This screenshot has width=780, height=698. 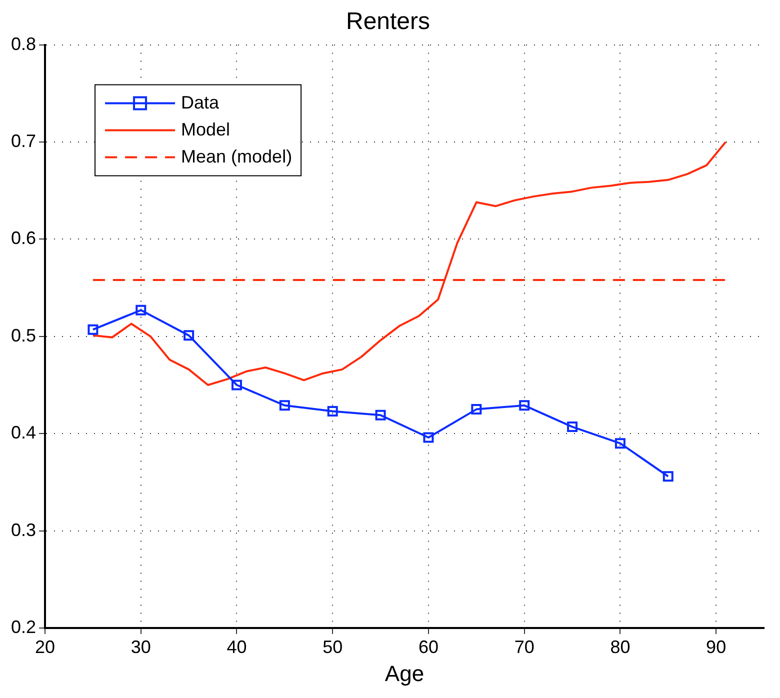 I want to click on x-tick-label: 40, so click(x=236, y=646).